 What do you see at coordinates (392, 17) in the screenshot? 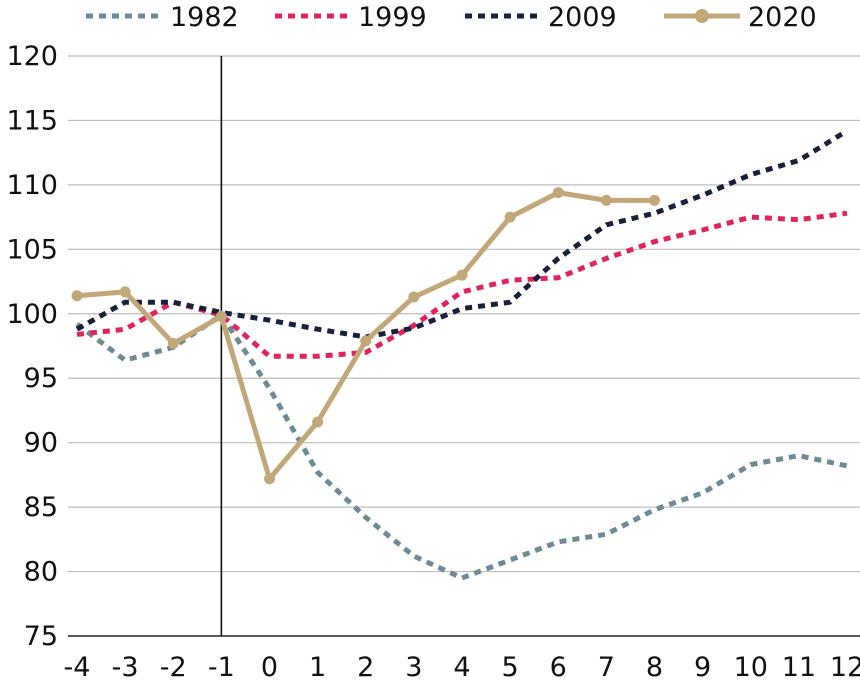
I see `legend-label-1999: 1999` at bounding box center [392, 17].